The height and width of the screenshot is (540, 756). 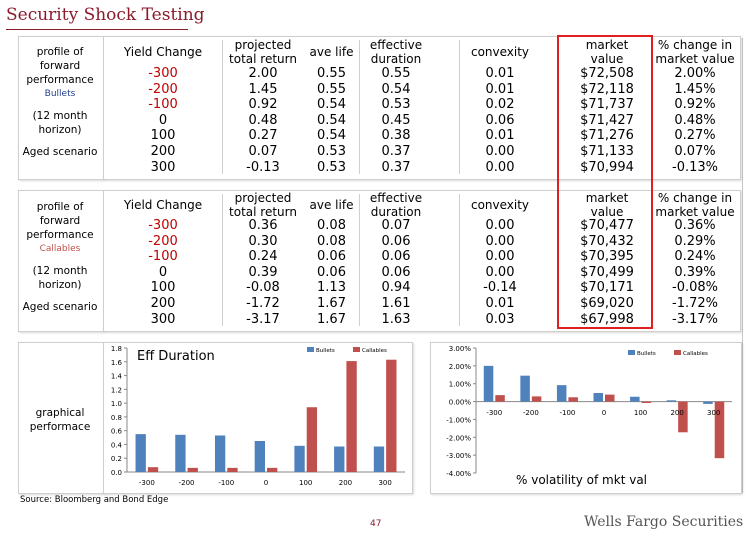 I want to click on page-number: 47, so click(x=376, y=524).